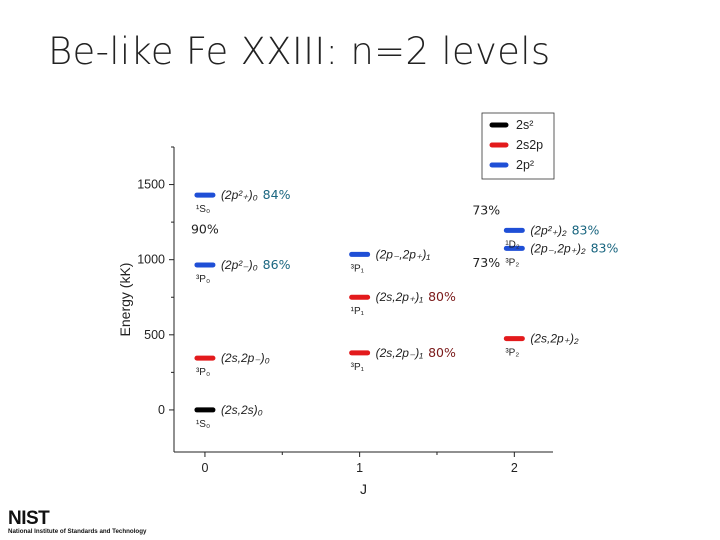  I want to click on level-config-label: (2s,2p₋)₁, so click(400, 353).